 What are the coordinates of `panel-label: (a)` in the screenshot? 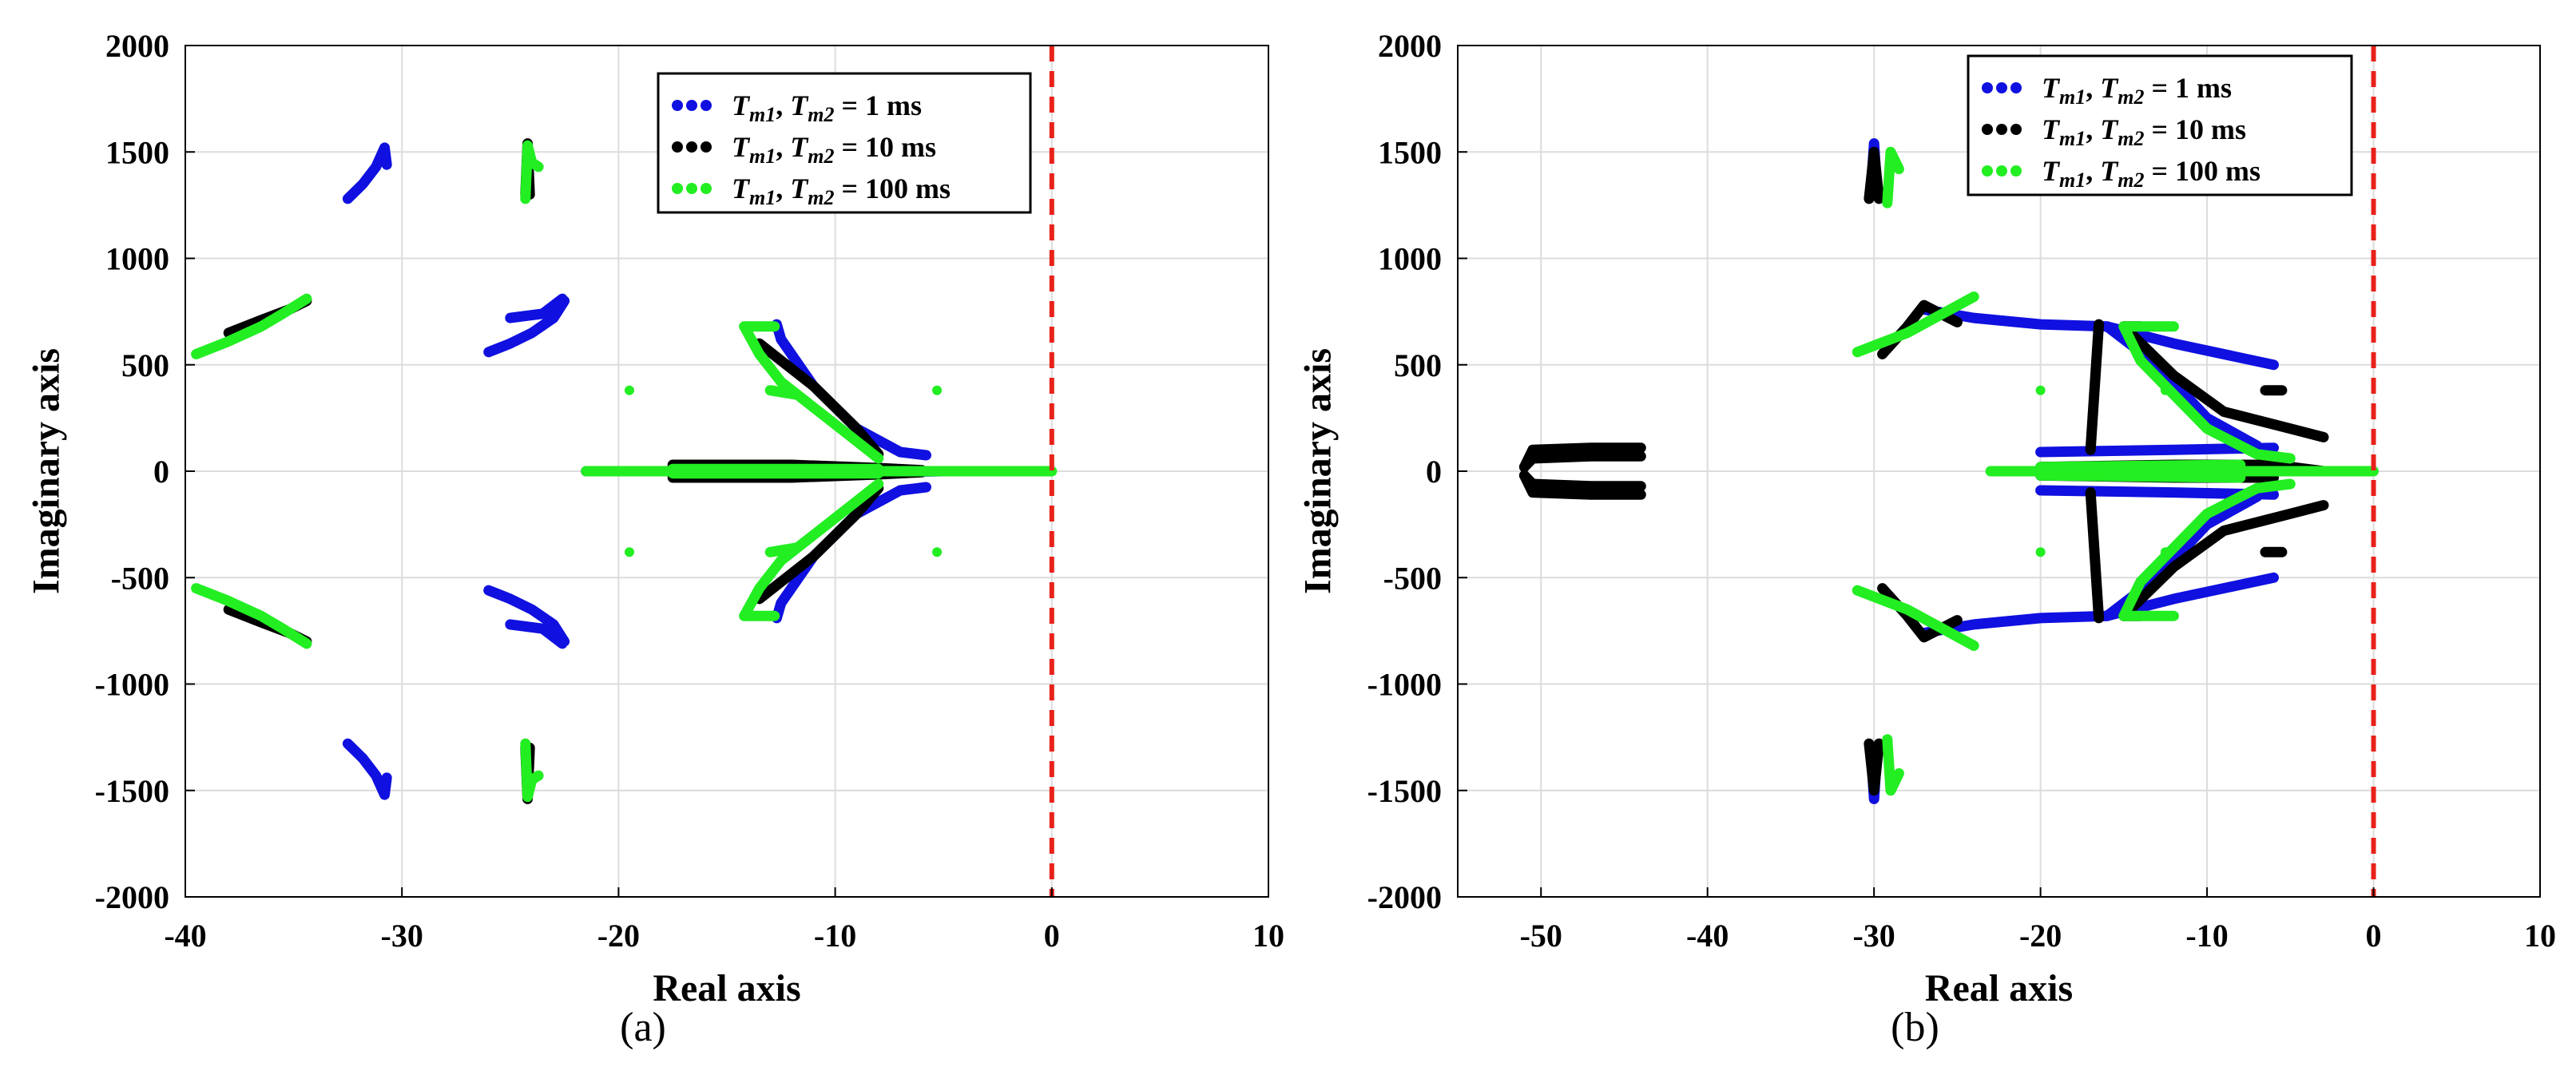 It's located at (643, 1027).